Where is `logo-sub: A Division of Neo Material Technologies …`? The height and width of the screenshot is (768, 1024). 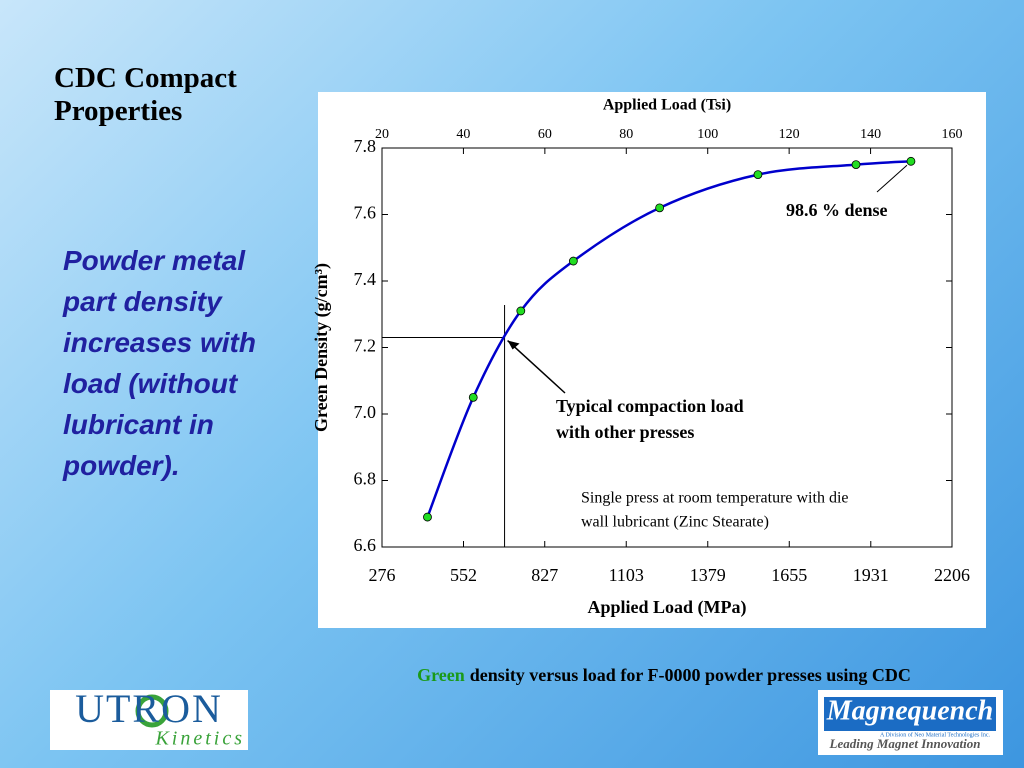
logo-sub: A Division of Neo Material Technologies … is located at coordinates (935, 734).